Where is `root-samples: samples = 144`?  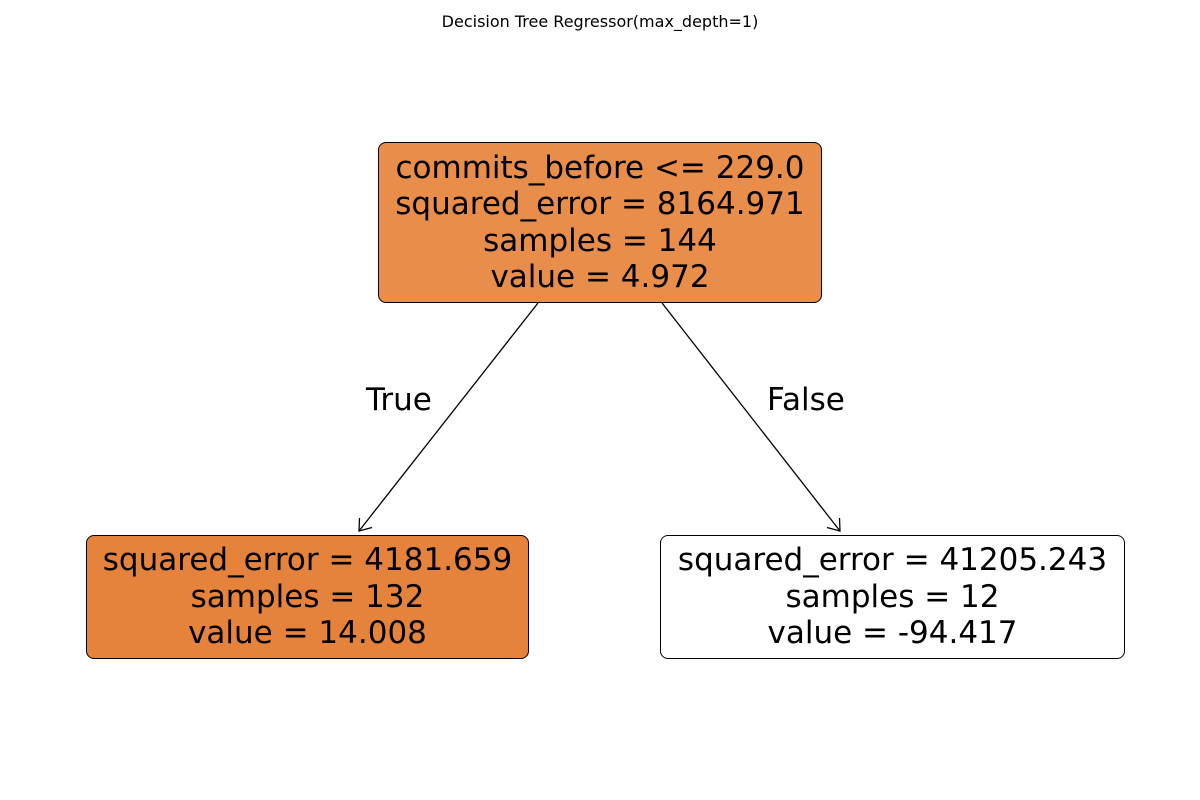
root-samples: samples = 144 is located at coordinates (600, 241).